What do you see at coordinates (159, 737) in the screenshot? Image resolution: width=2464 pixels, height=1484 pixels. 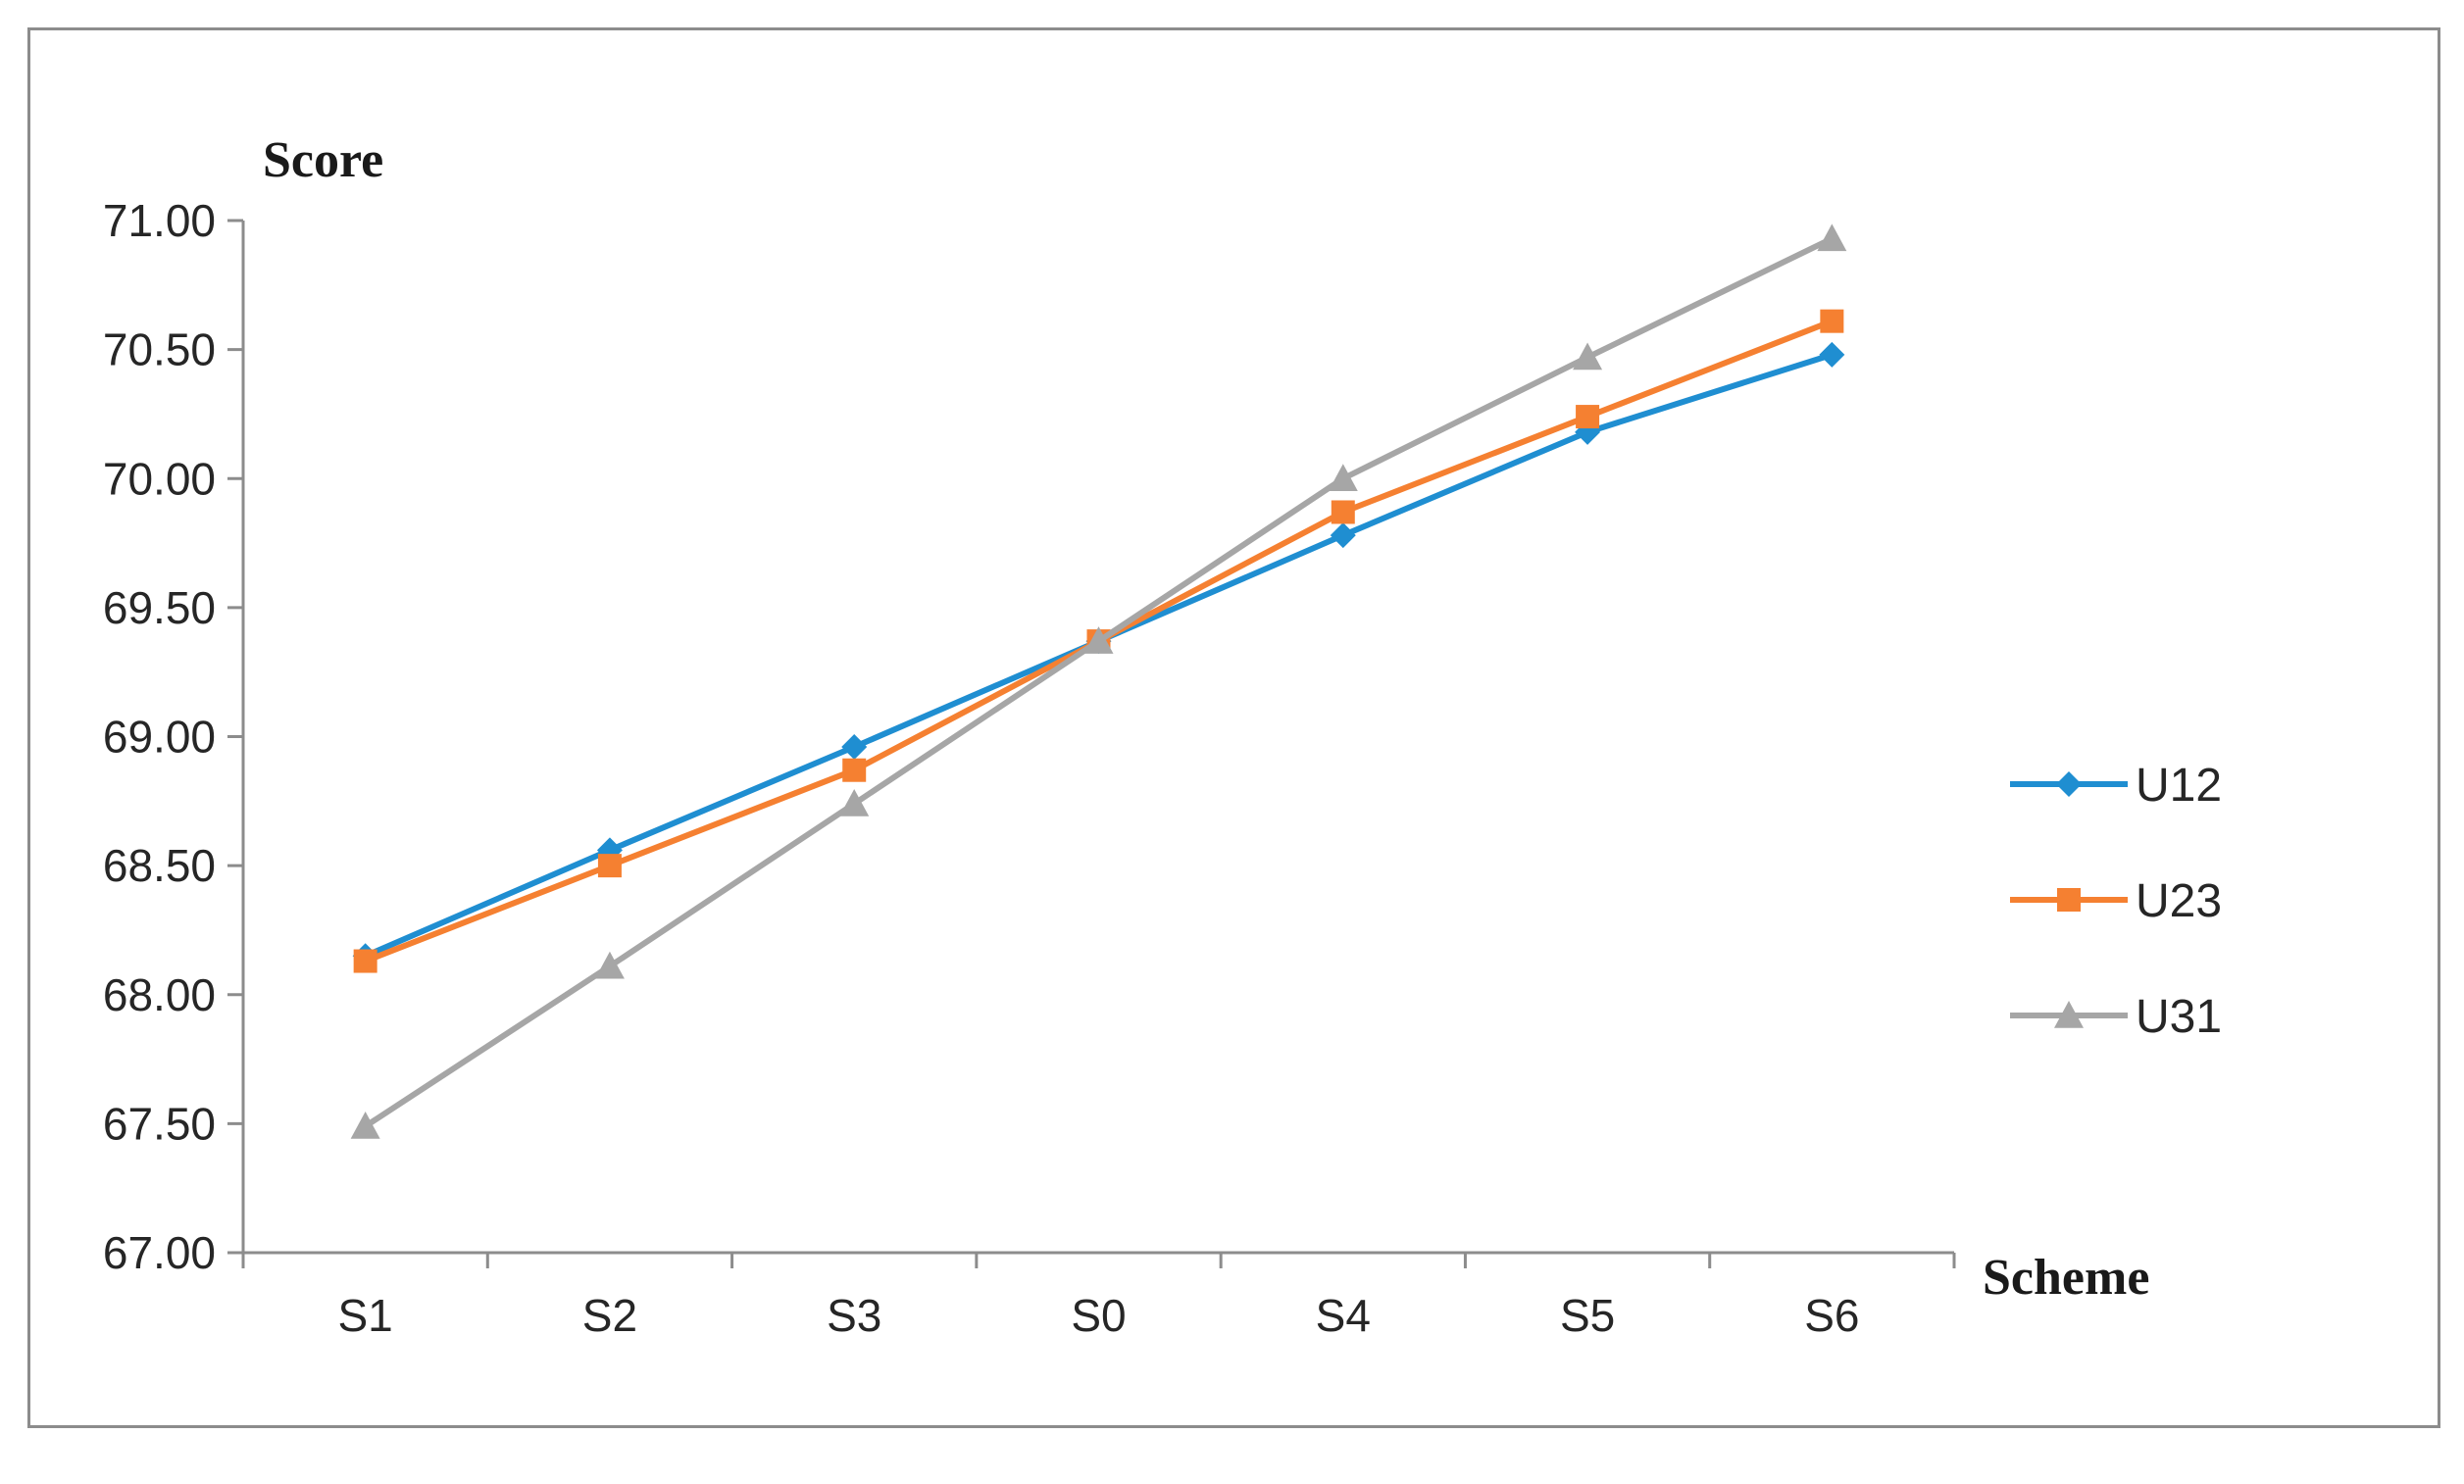 I see `y-tick-label: 69.00` at bounding box center [159, 737].